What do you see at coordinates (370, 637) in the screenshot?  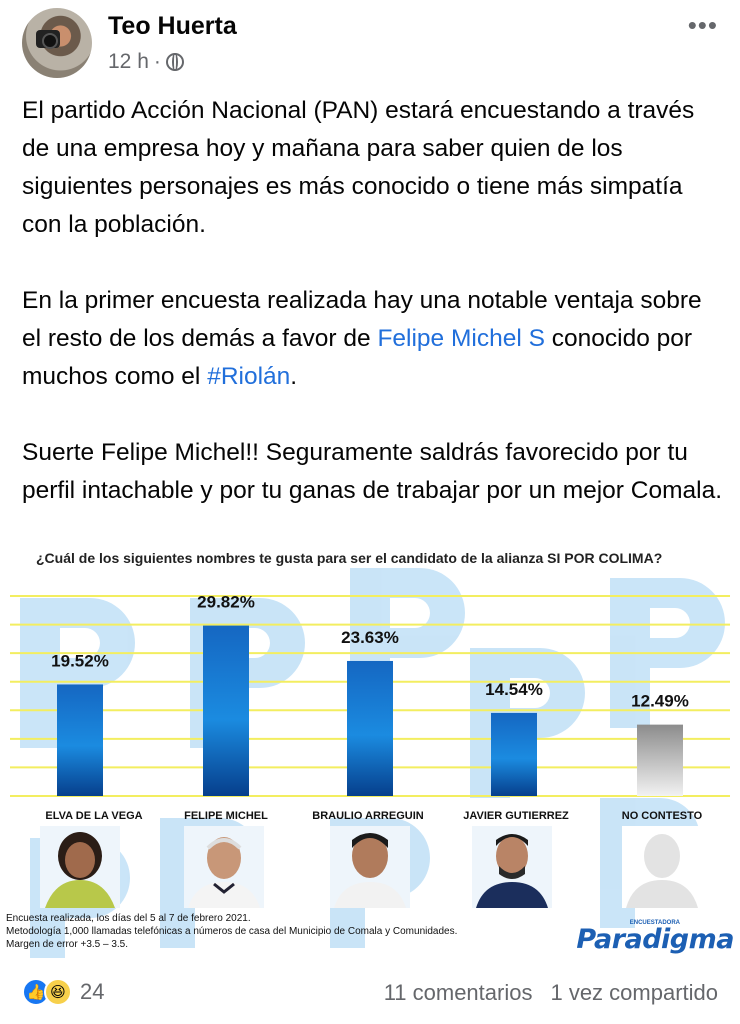 I see `bar-value-label-3: 23.63%` at bounding box center [370, 637].